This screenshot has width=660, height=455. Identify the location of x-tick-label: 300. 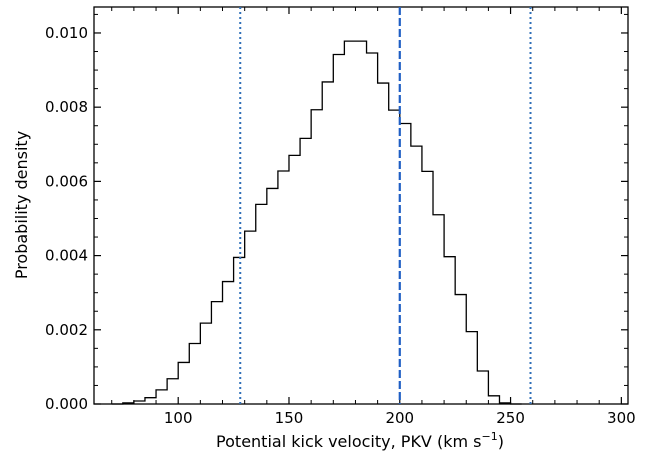
(621, 418).